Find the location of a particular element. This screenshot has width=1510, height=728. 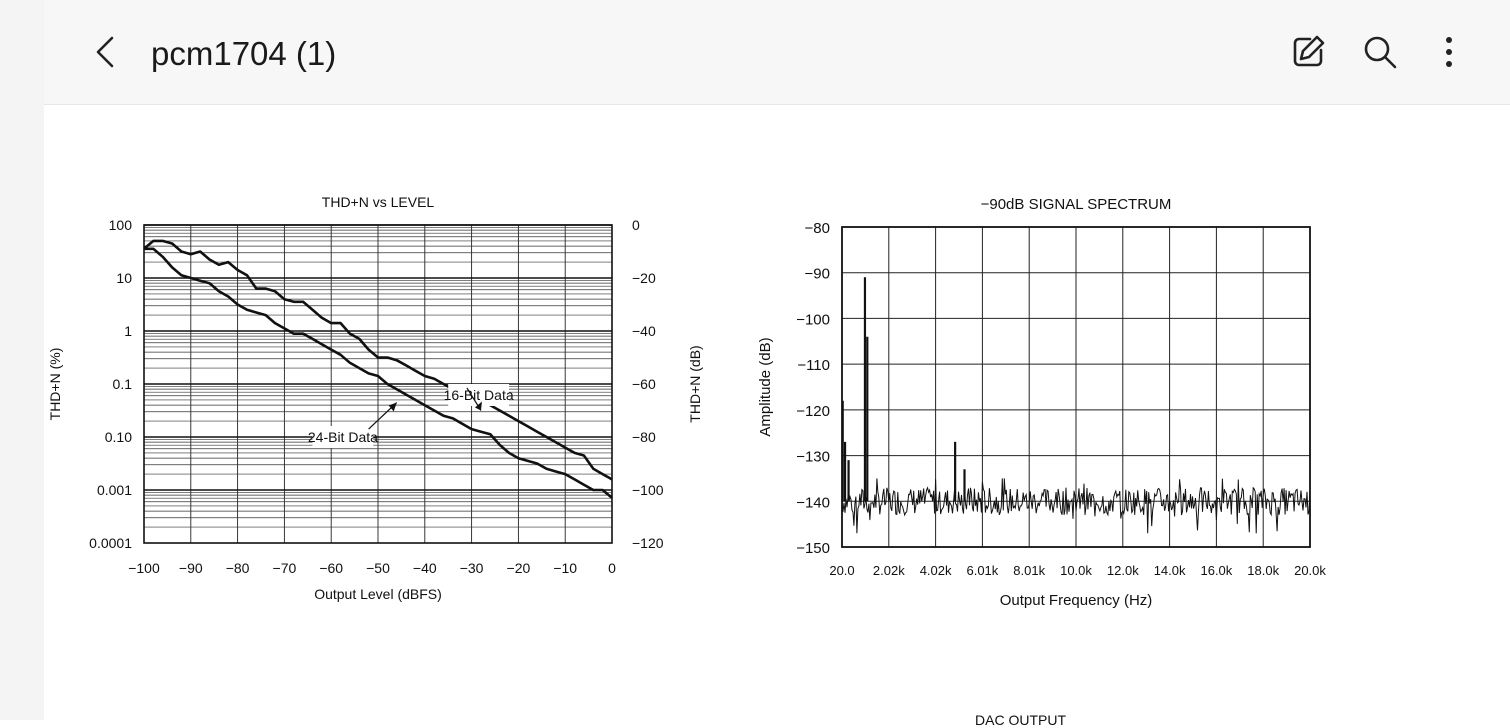

back-button is located at coordinates (108, 52).